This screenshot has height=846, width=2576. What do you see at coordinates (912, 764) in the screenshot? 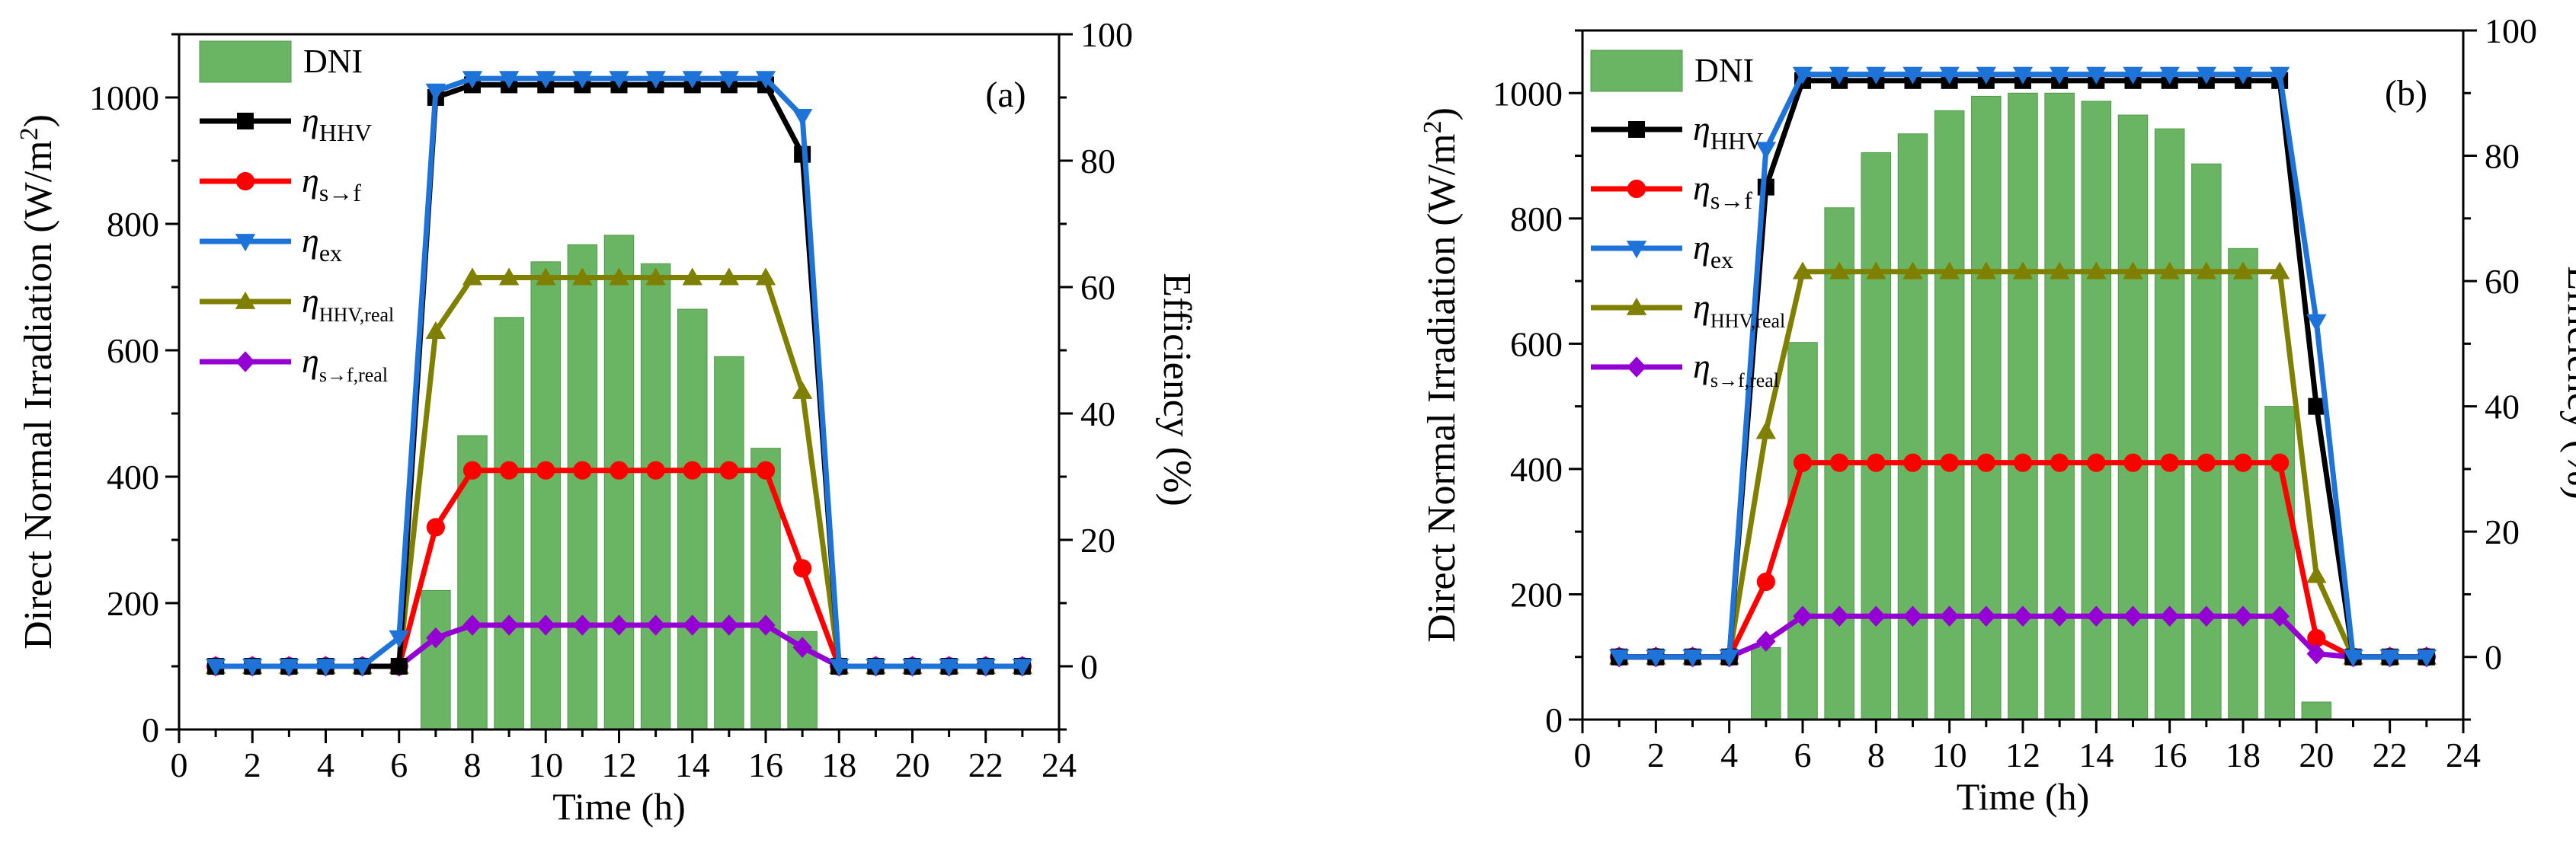
I see `x-tick-label: 20` at bounding box center [912, 764].